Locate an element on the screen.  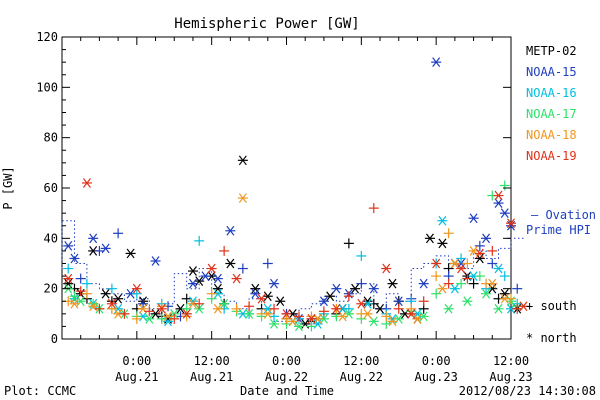
legend-entry: NOAA-19 is located at coordinates (551, 156).